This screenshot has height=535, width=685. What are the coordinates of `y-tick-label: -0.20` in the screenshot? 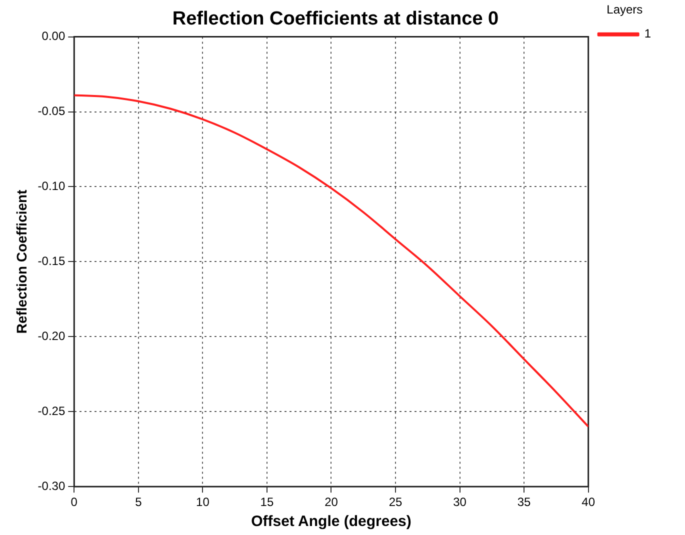 It's located at (52, 335).